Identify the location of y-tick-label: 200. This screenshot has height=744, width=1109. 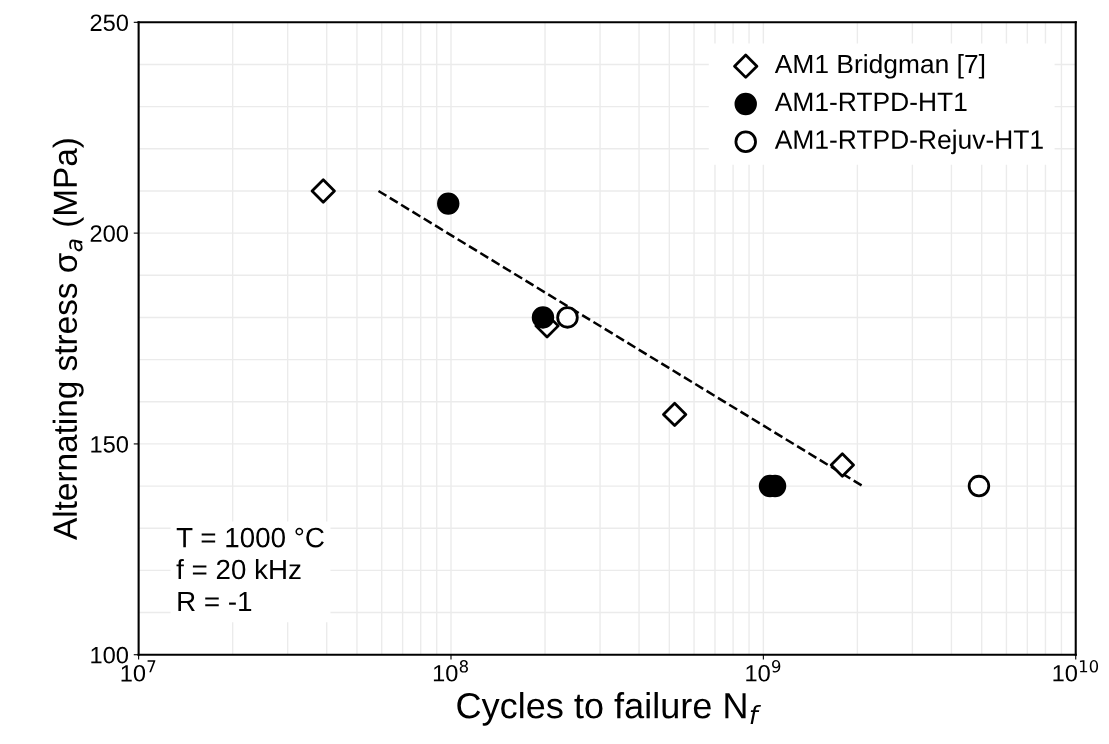
(109, 233).